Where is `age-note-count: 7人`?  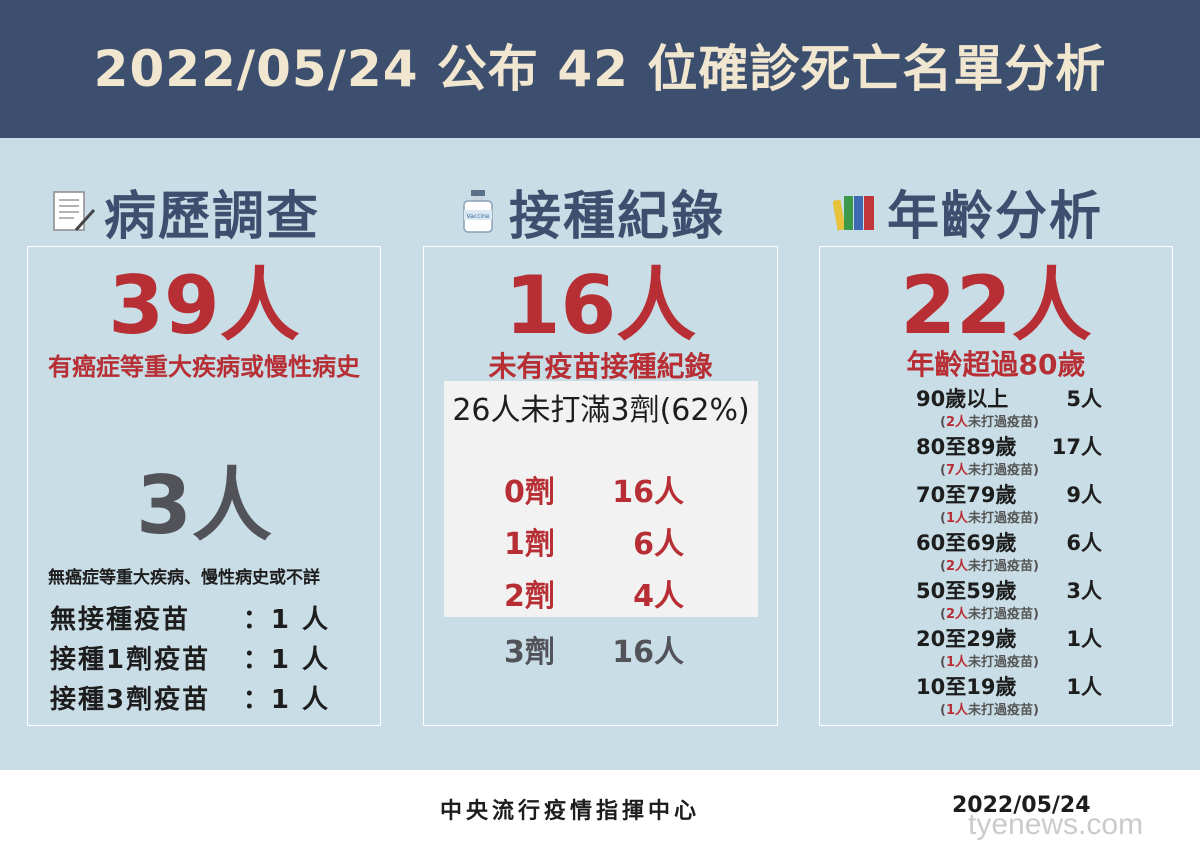
age-note-count: 7人 is located at coordinates (956, 470).